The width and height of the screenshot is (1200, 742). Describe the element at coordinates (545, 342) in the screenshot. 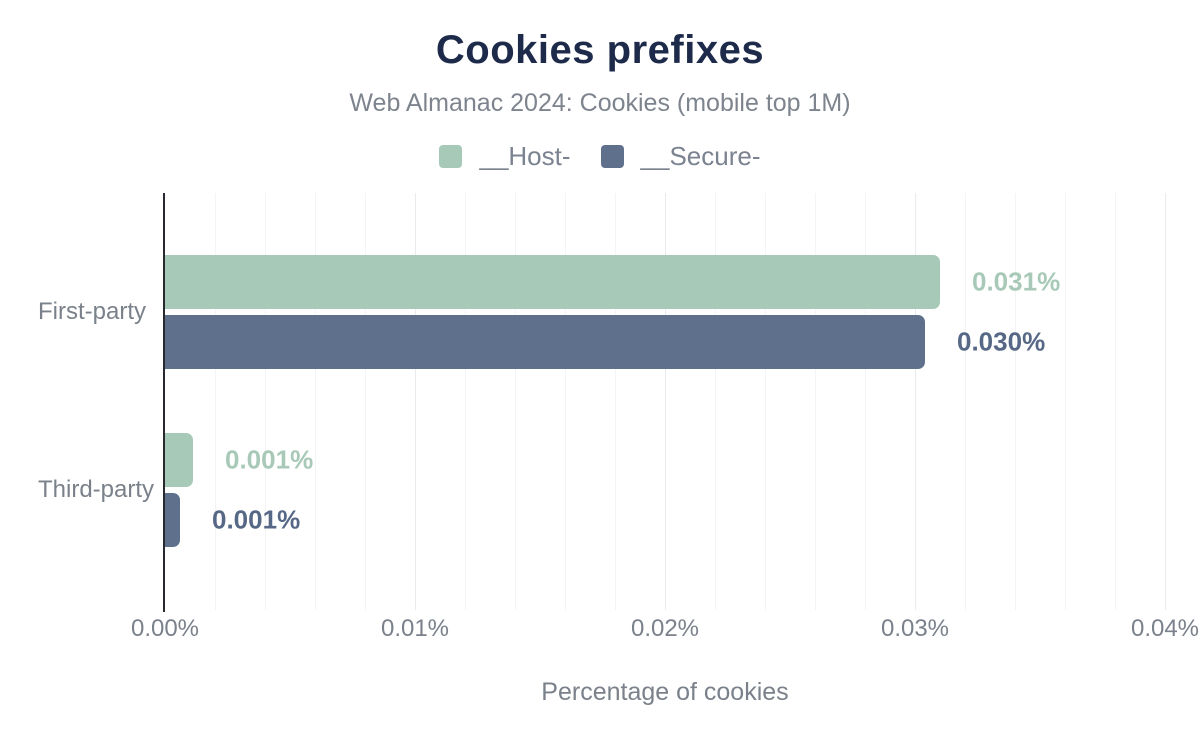

I see `bar-first-party-secure` at that location.